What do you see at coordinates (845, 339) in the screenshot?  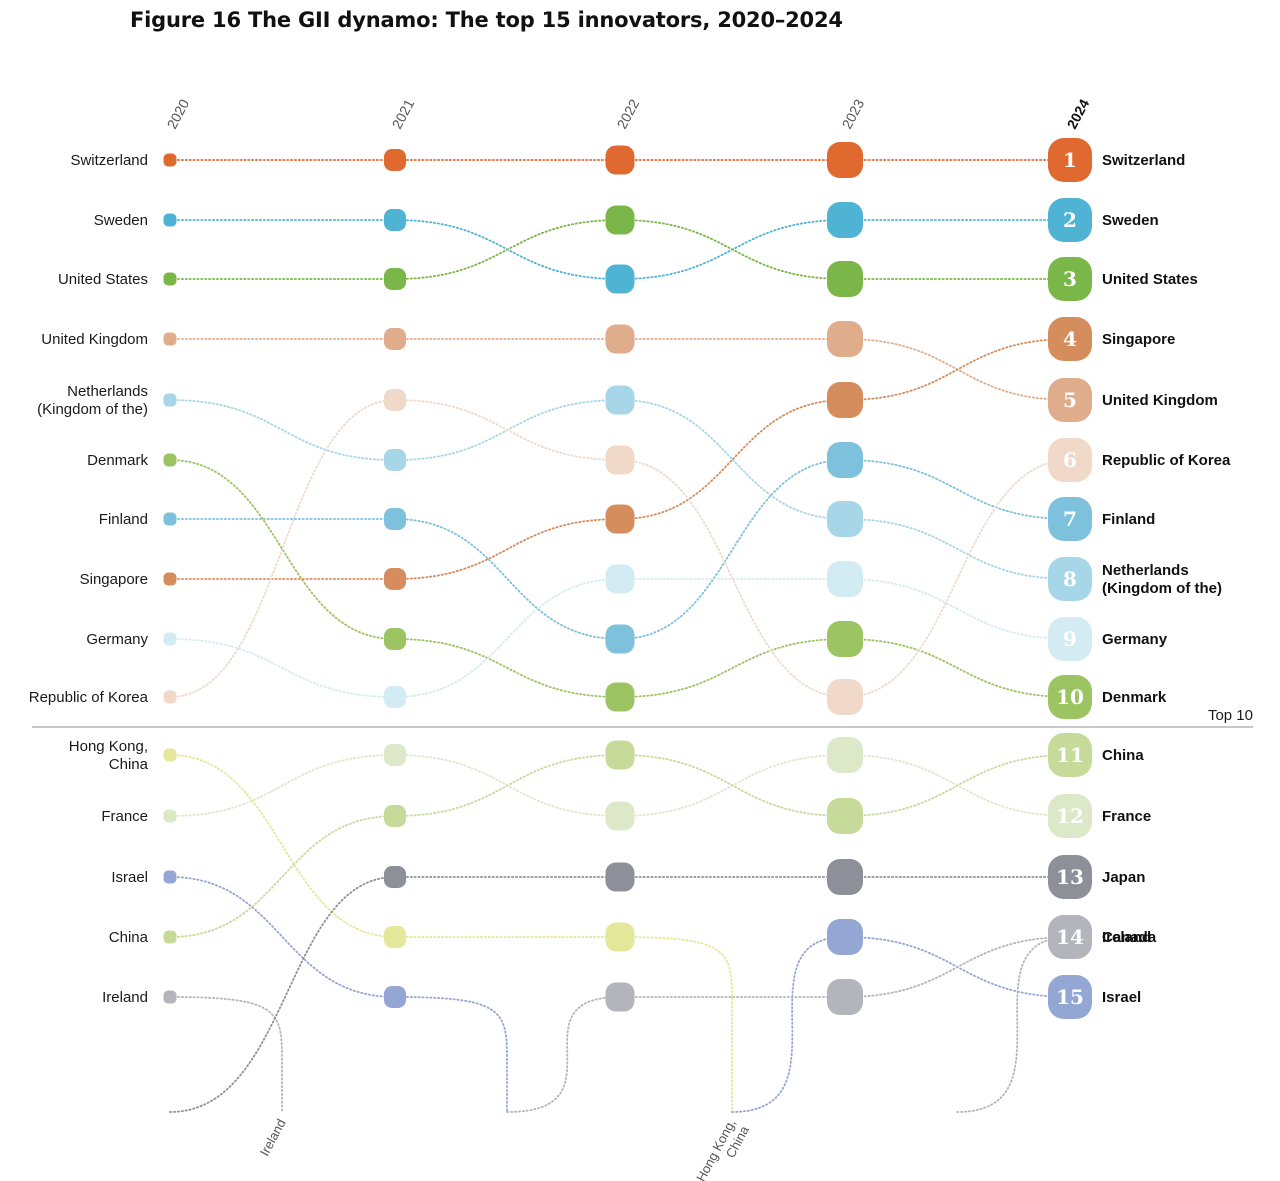 I see `marker-united-kingdom-2023` at bounding box center [845, 339].